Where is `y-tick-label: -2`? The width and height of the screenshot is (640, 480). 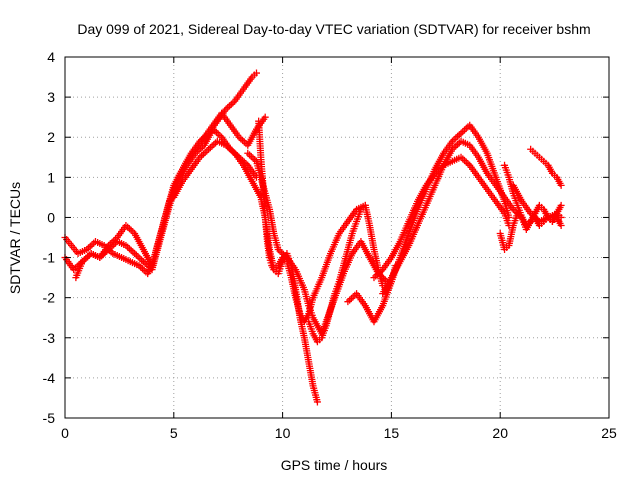
y-tick-label: -2 is located at coordinates (49, 298).